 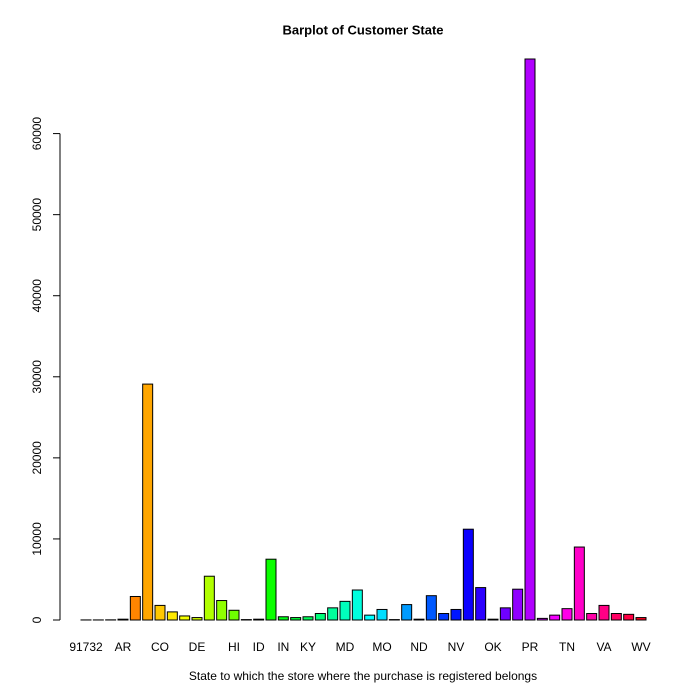 I want to click on x-tick-label: VA, so click(x=603, y=647).